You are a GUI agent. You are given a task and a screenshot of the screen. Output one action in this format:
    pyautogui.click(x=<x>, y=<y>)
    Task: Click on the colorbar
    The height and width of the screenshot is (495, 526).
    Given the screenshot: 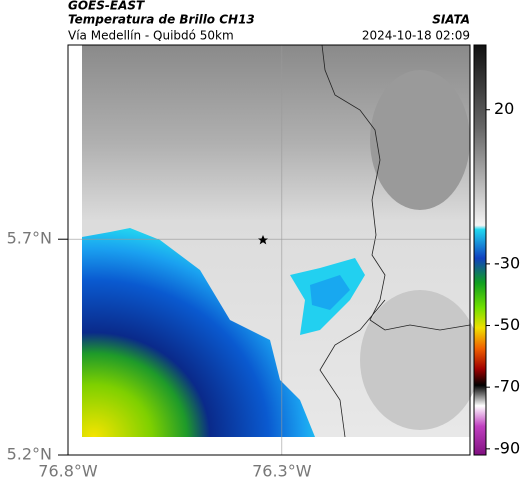 What is the action you would take?
    pyautogui.click(x=480, y=250)
    